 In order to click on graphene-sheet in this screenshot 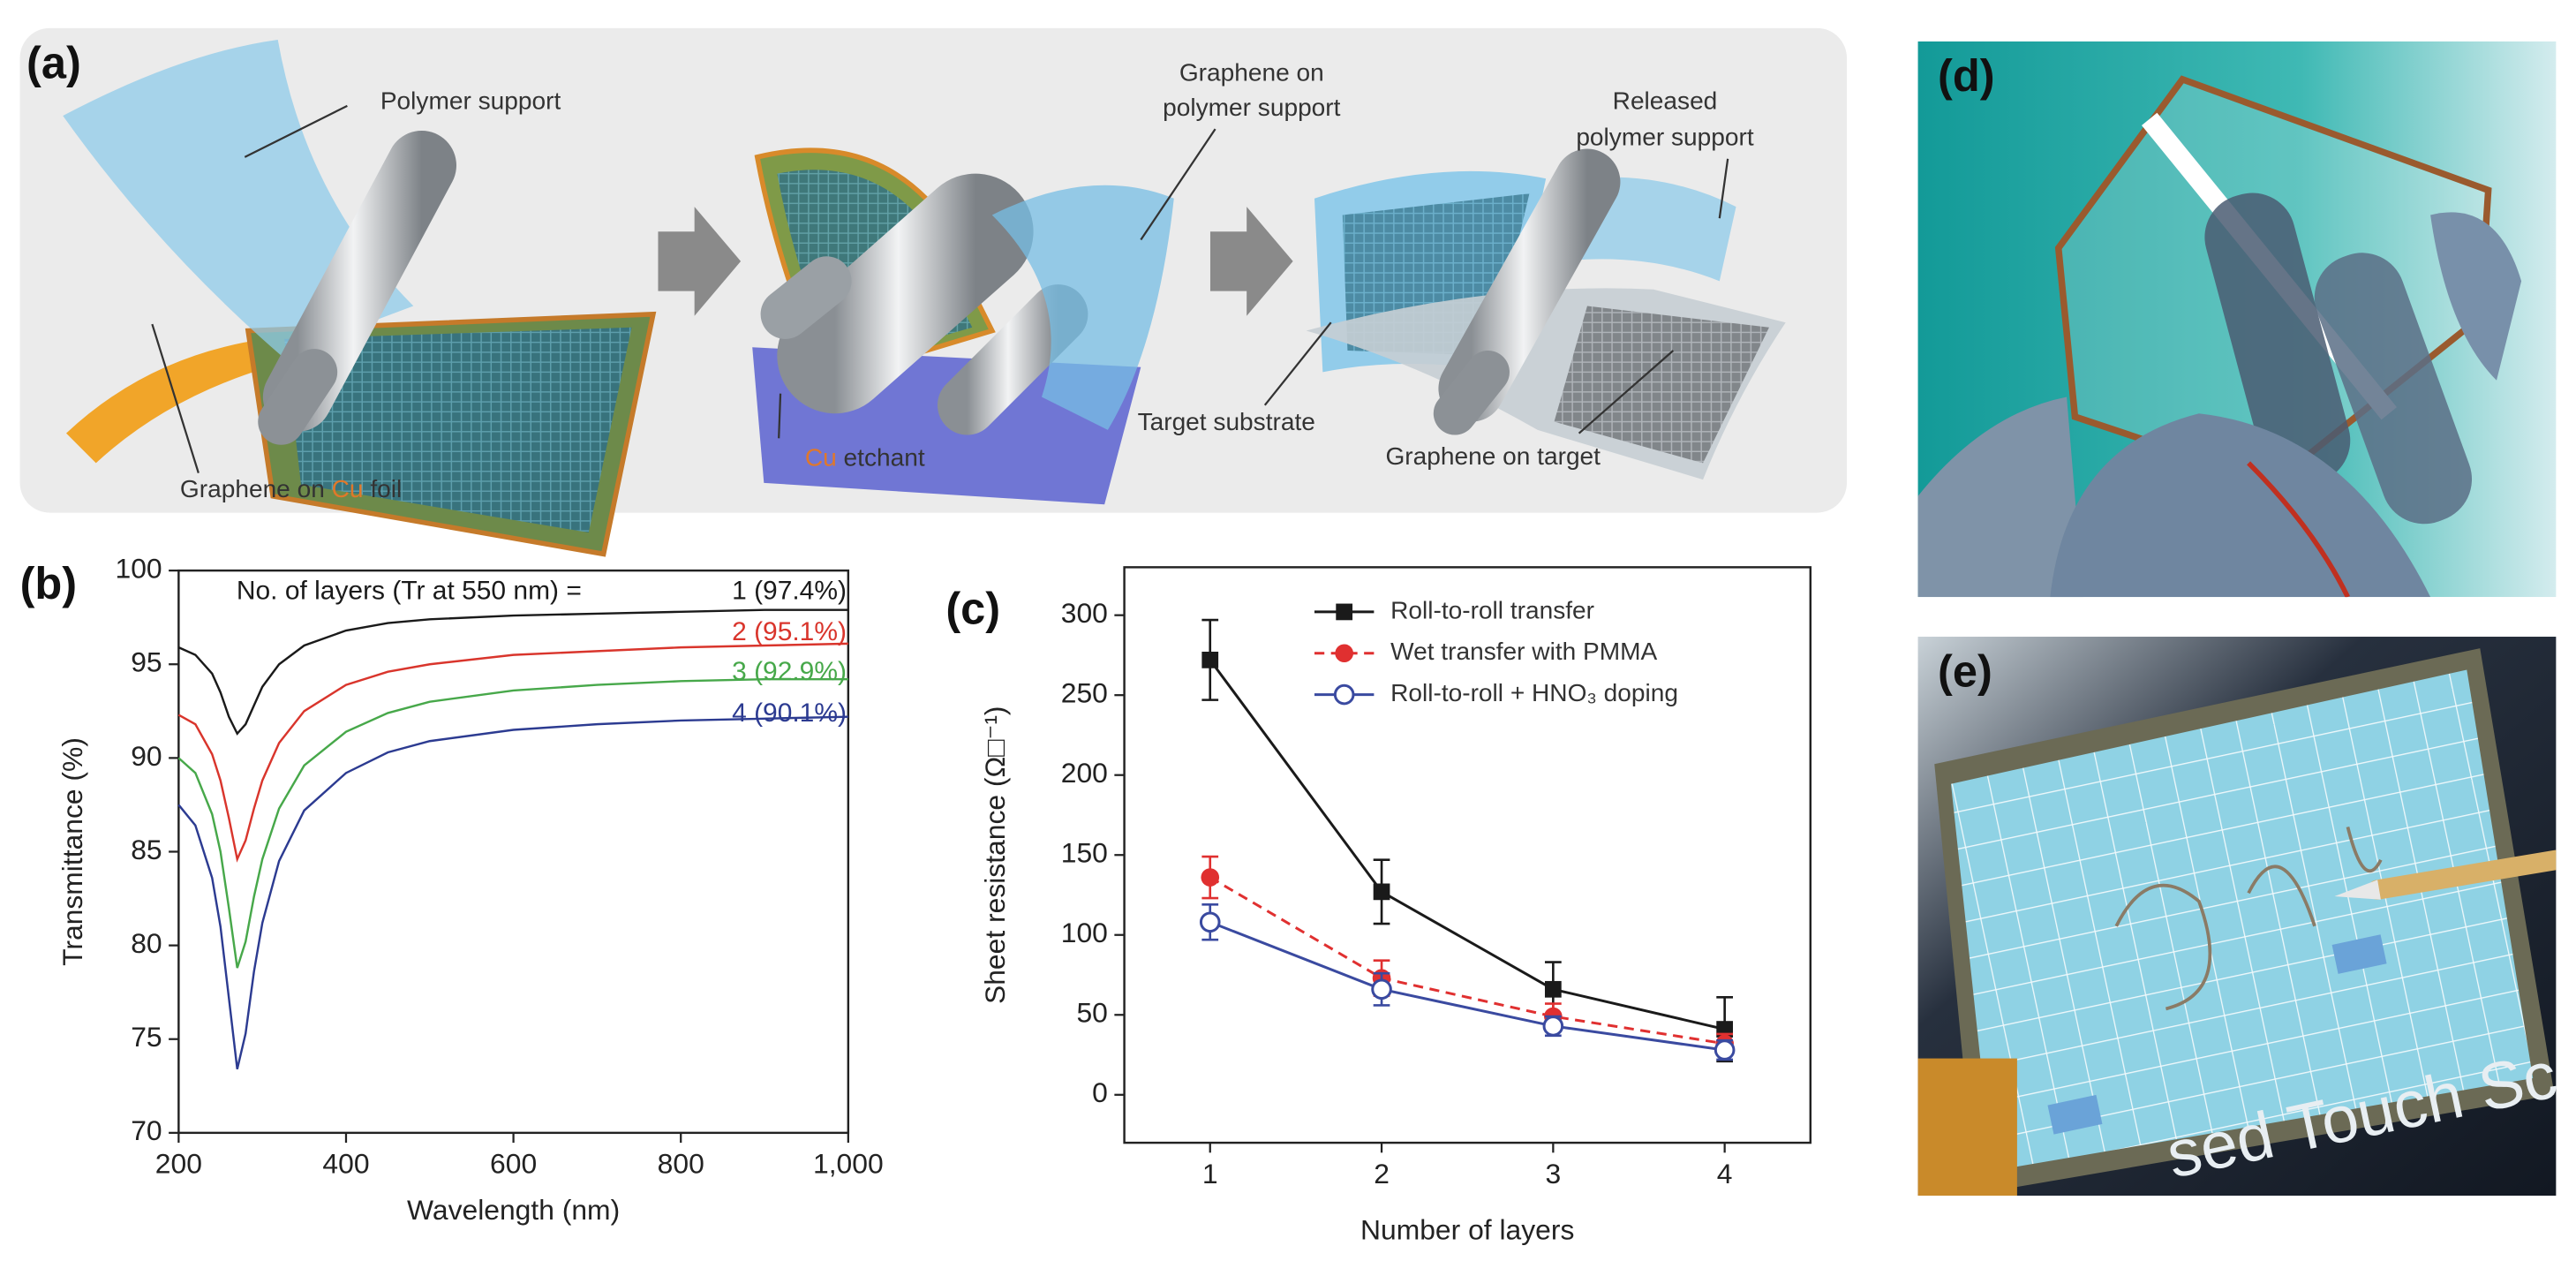, I will do `click(458, 430)`.